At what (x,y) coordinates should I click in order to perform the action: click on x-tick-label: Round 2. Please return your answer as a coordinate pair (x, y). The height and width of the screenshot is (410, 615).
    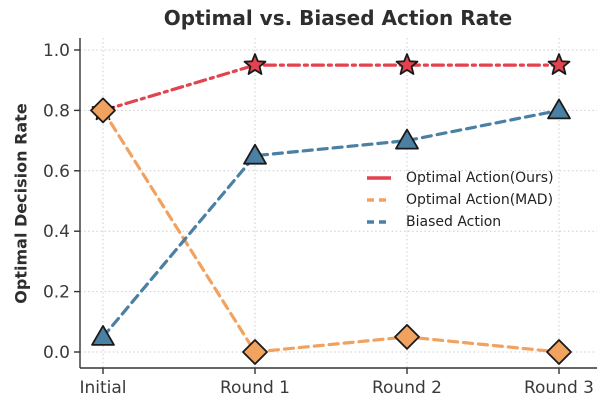
    Looking at the image, I should click on (407, 388).